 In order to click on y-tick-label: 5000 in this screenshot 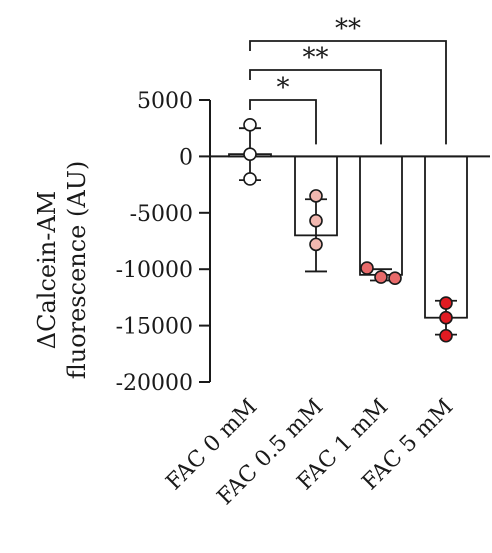, I will do `click(165, 101)`.